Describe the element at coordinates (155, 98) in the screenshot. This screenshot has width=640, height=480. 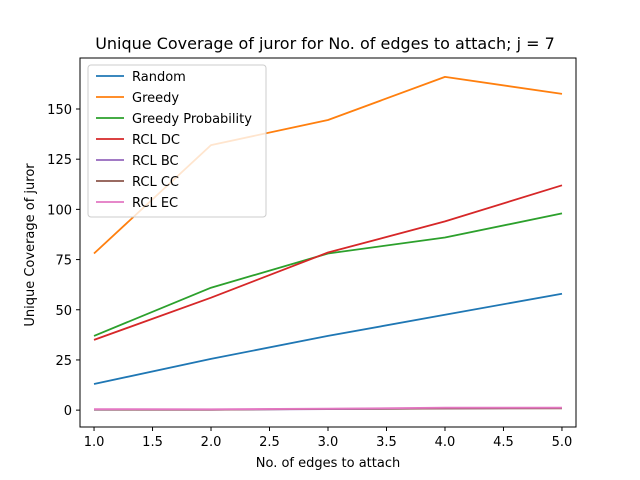
I see `legend-label: Greedy` at that location.